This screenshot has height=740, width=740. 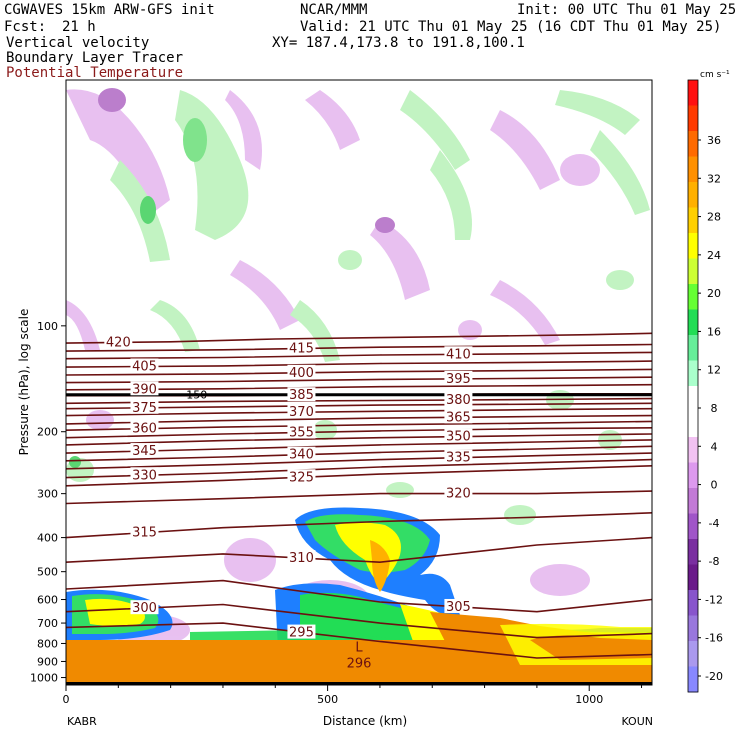 I want to click on colorbar-tick-label: -8, so click(x=714, y=561).